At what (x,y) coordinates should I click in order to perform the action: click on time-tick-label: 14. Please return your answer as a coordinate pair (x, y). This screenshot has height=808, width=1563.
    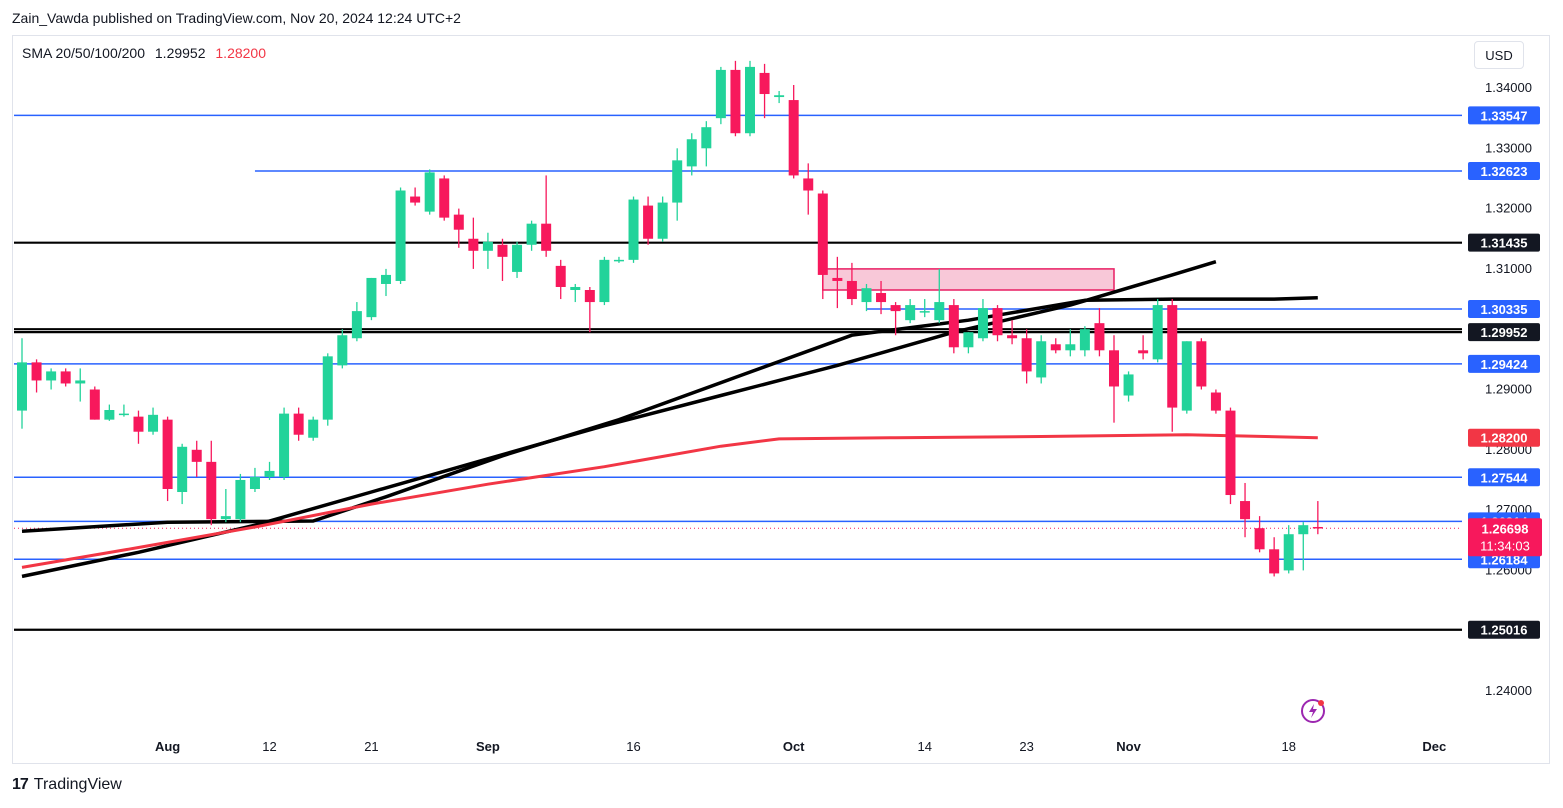
    Looking at the image, I should click on (924, 746).